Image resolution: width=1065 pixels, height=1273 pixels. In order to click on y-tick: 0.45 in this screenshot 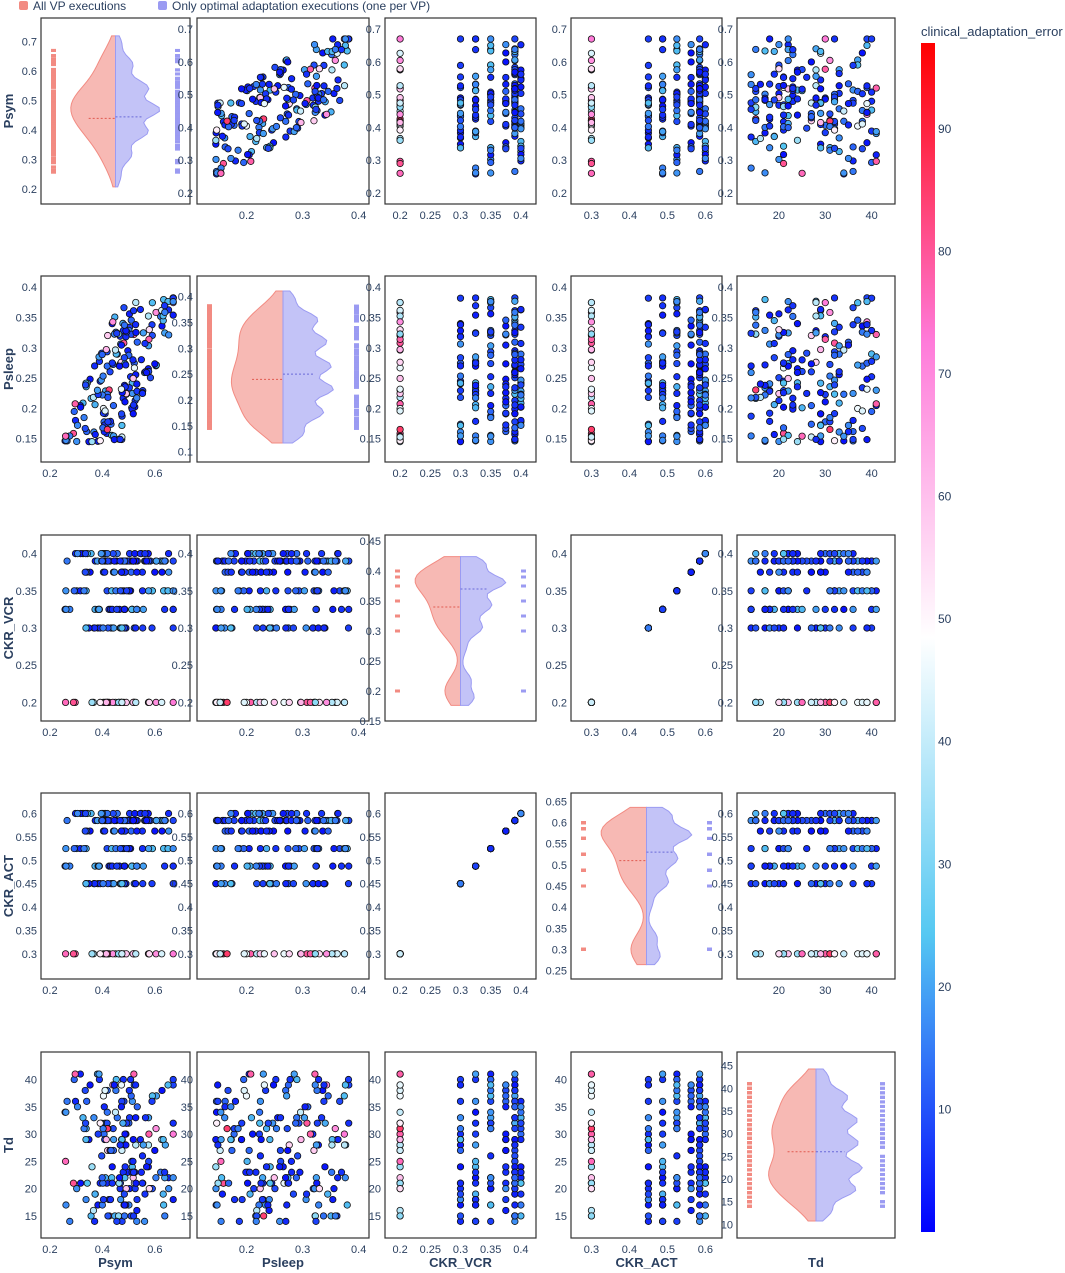, I will do `click(370, 885)`.